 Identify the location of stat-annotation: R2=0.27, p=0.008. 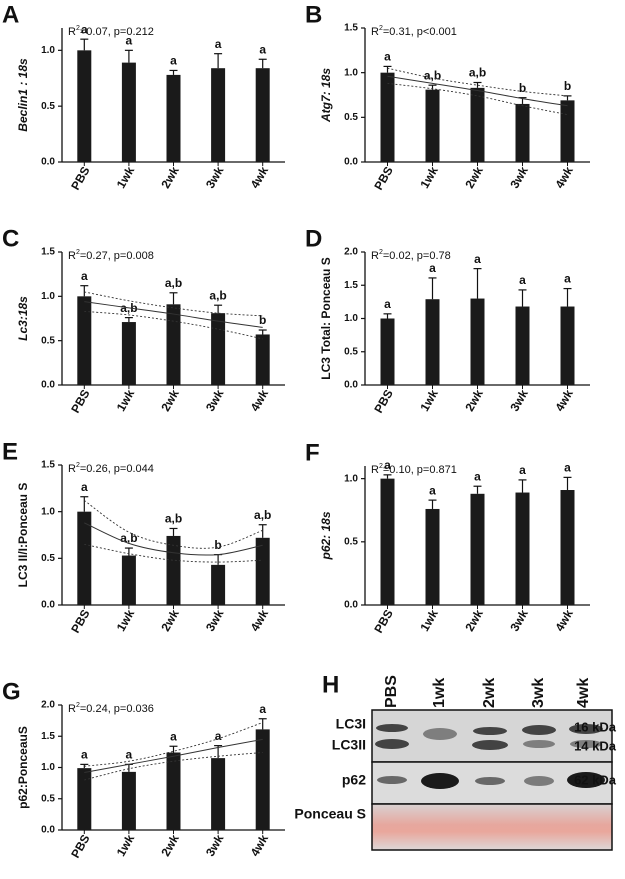
(111, 255).